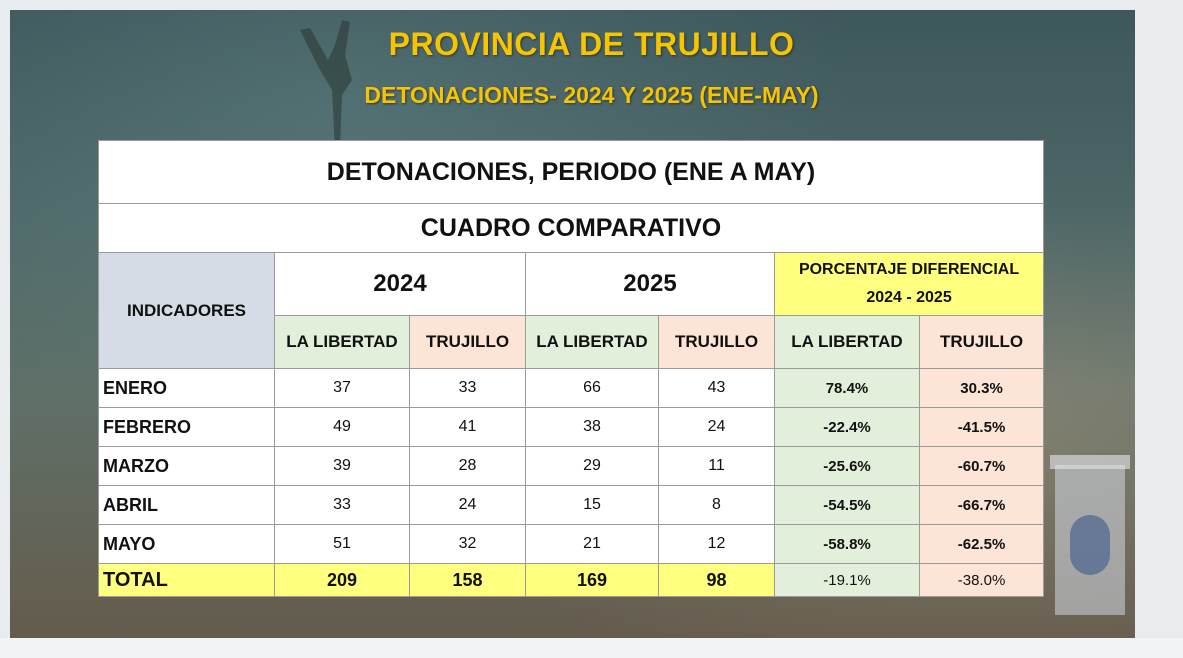  Describe the element at coordinates (186, 544) in the screenshot. I see `row-label: MAYO` at that location.